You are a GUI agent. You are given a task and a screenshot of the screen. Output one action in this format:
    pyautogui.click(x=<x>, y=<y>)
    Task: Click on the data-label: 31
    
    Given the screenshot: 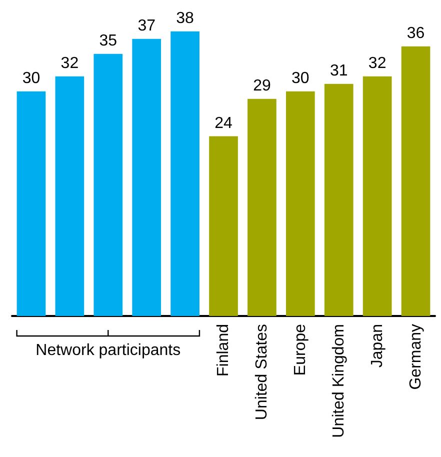 What is the action you would take?
    pyautogui.click(x=339, y=71)
    